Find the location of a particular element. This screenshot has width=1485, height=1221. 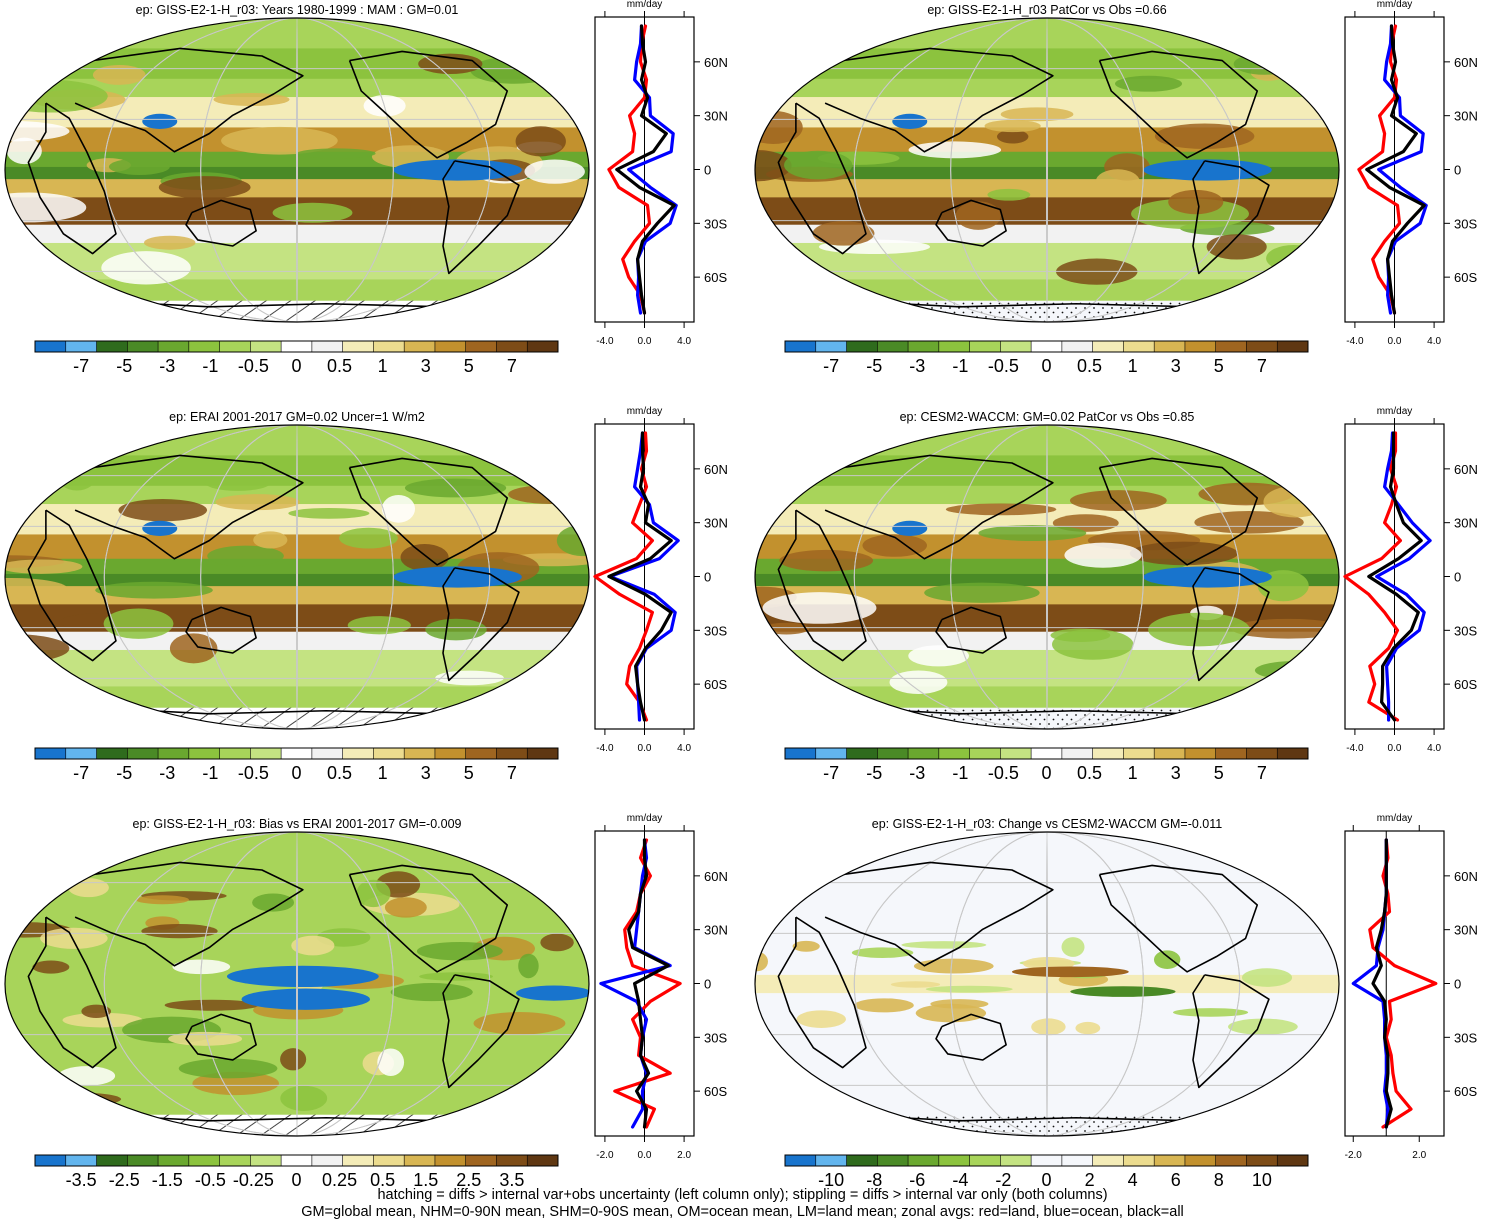

colorbar-tick-label: 1 is located at coordinates (383, 773).